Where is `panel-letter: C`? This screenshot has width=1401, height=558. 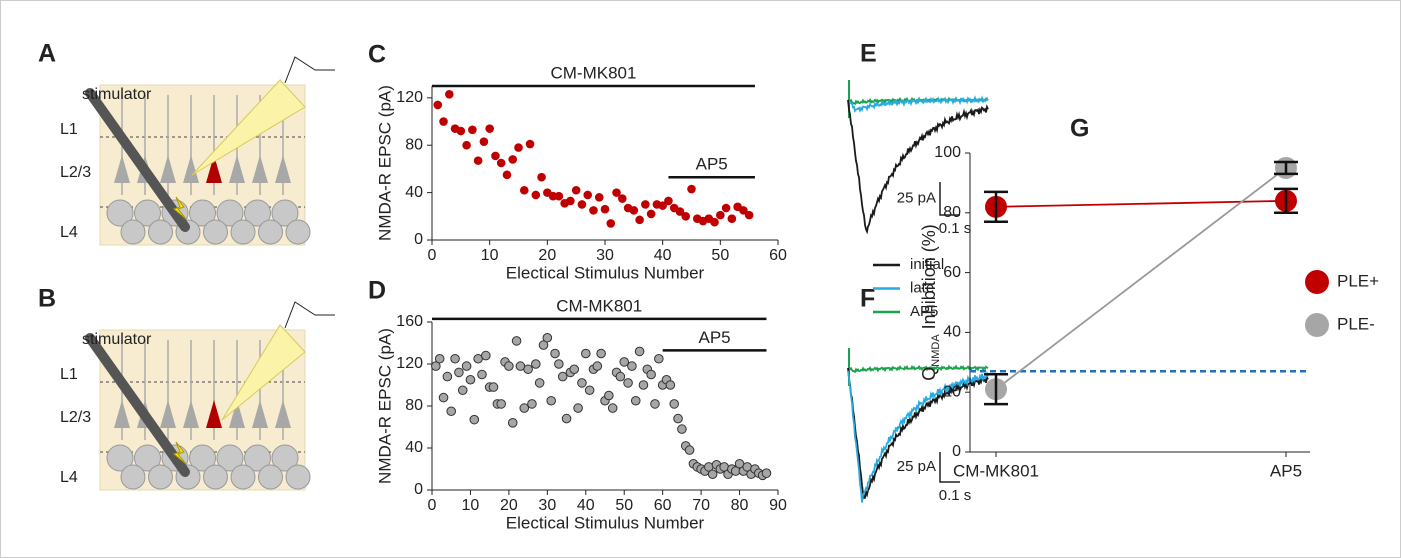 panel-letter: C is located at coordinates (377, 55).